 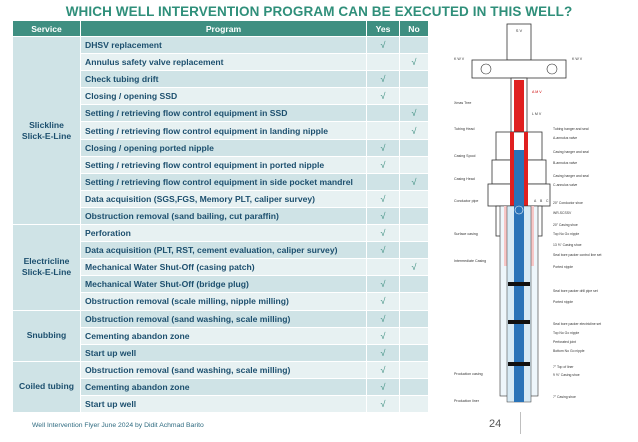 What do you see at coordinates (566, 333) in the screenshot?
I see `right-label: Top No Go nipple` at bounding box center [566, 333].